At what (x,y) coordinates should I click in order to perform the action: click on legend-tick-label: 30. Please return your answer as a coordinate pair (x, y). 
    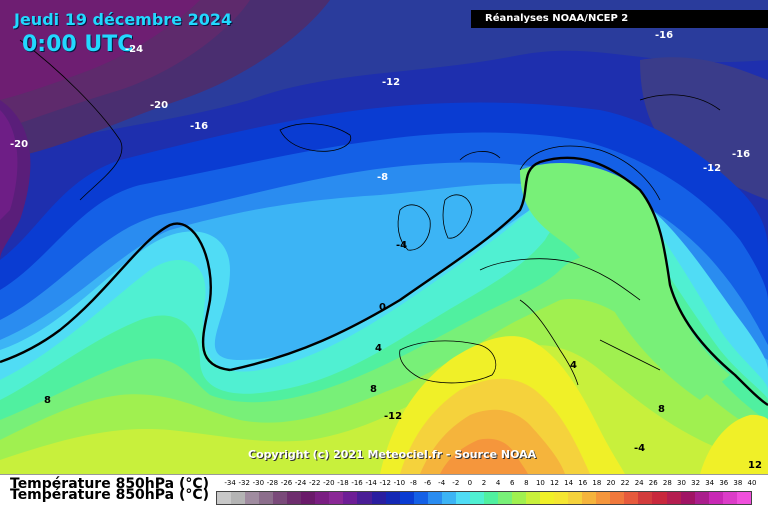
    Looking at the image, I should click on (681, 483).